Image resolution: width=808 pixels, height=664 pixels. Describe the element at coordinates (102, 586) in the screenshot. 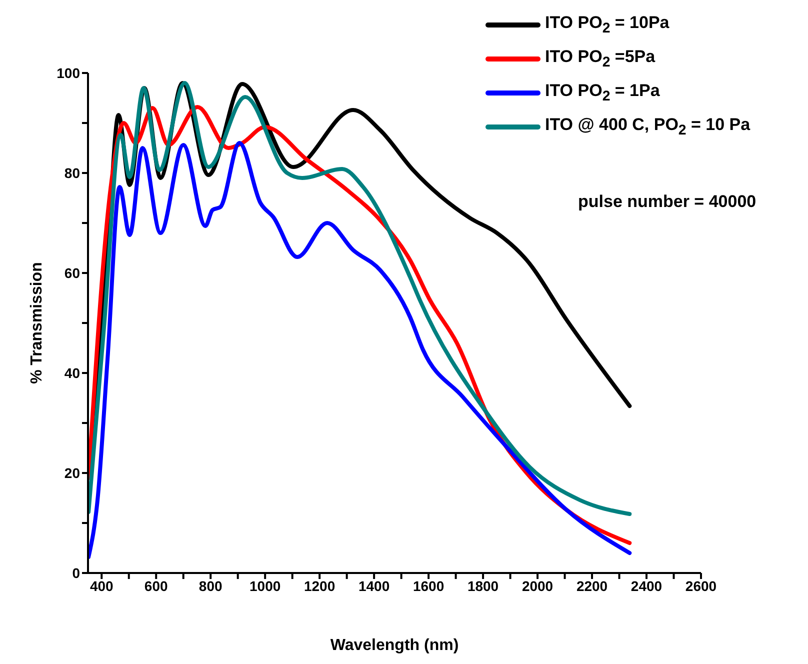

I see `x-tick-label: 400` at that location.